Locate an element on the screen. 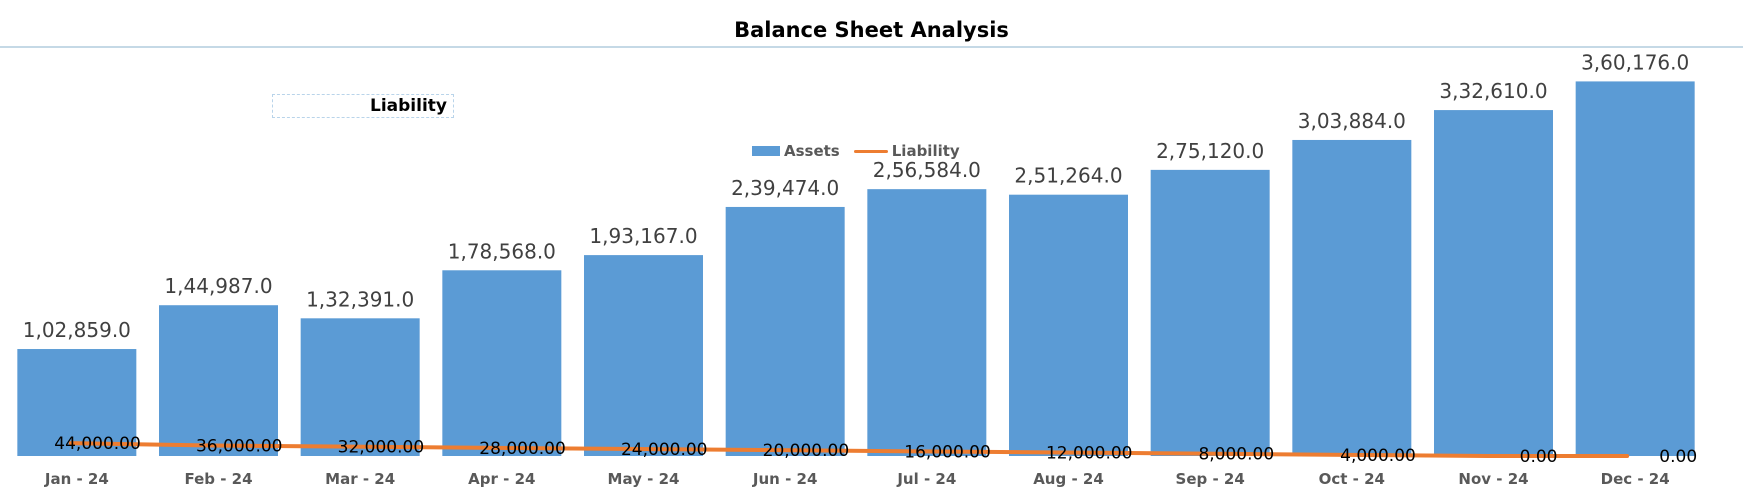 The height and width of the screenshot is (496, 1743). legend-label-liability: Liability is located at coordinates (925, 151).